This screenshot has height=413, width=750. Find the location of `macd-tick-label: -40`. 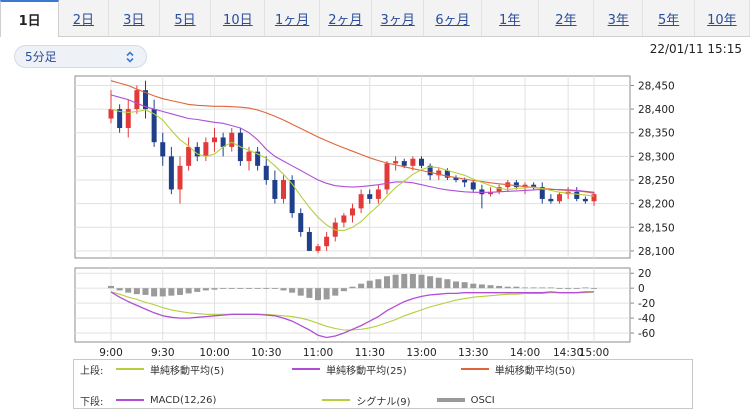

macd-tick-label: -40 is located at coordinates (646, 319).